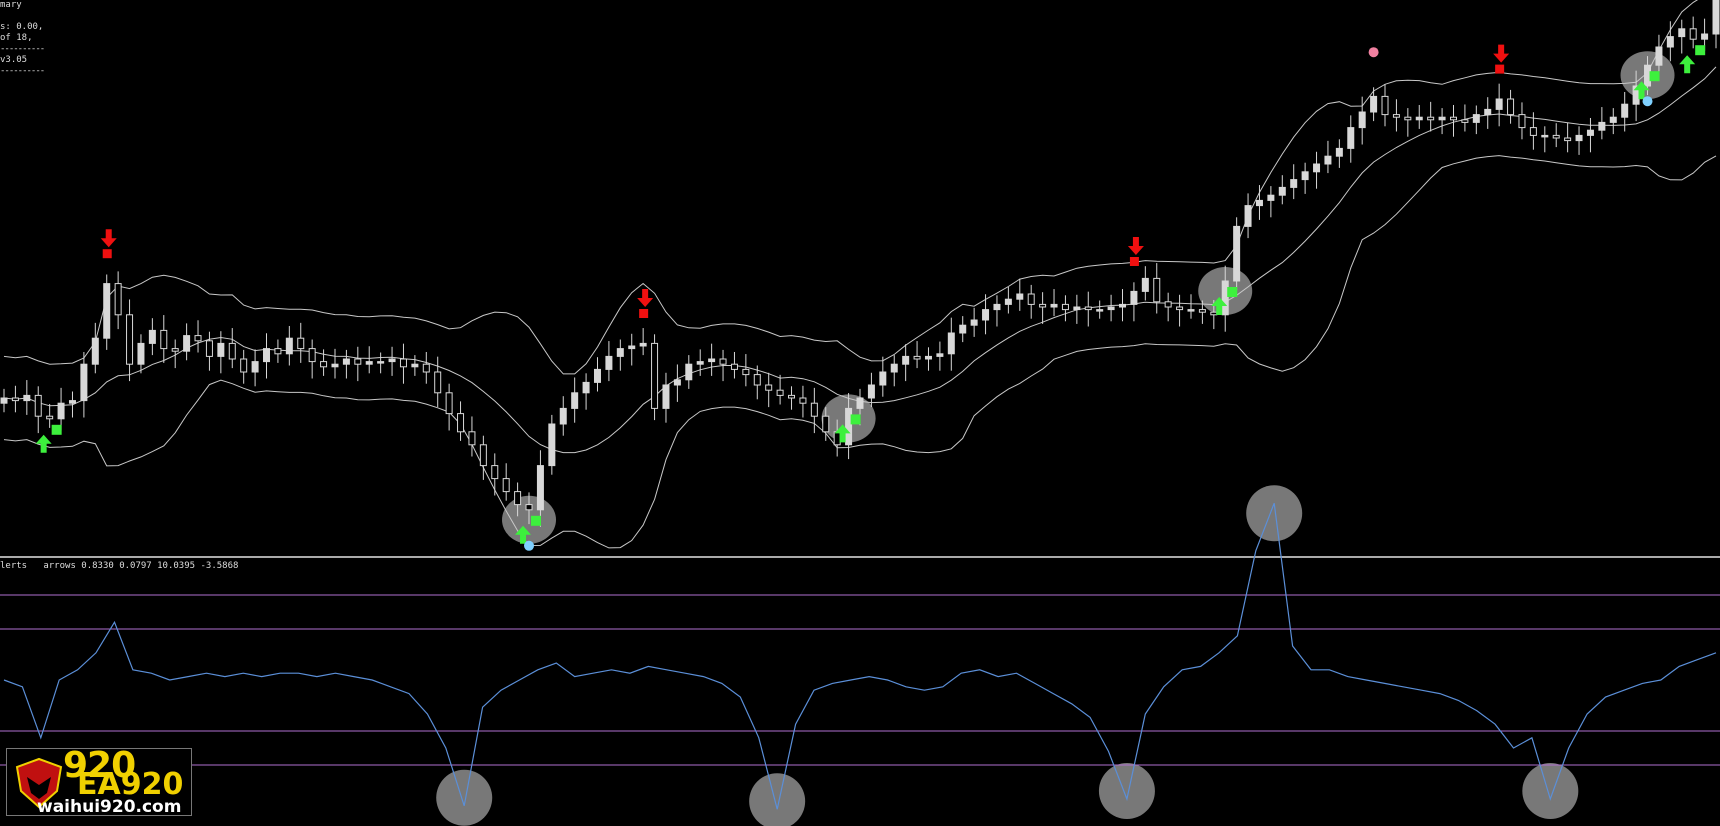 This screenshot has height=826, width=1720. I want to click on highlight-circle, so click(777, 799).